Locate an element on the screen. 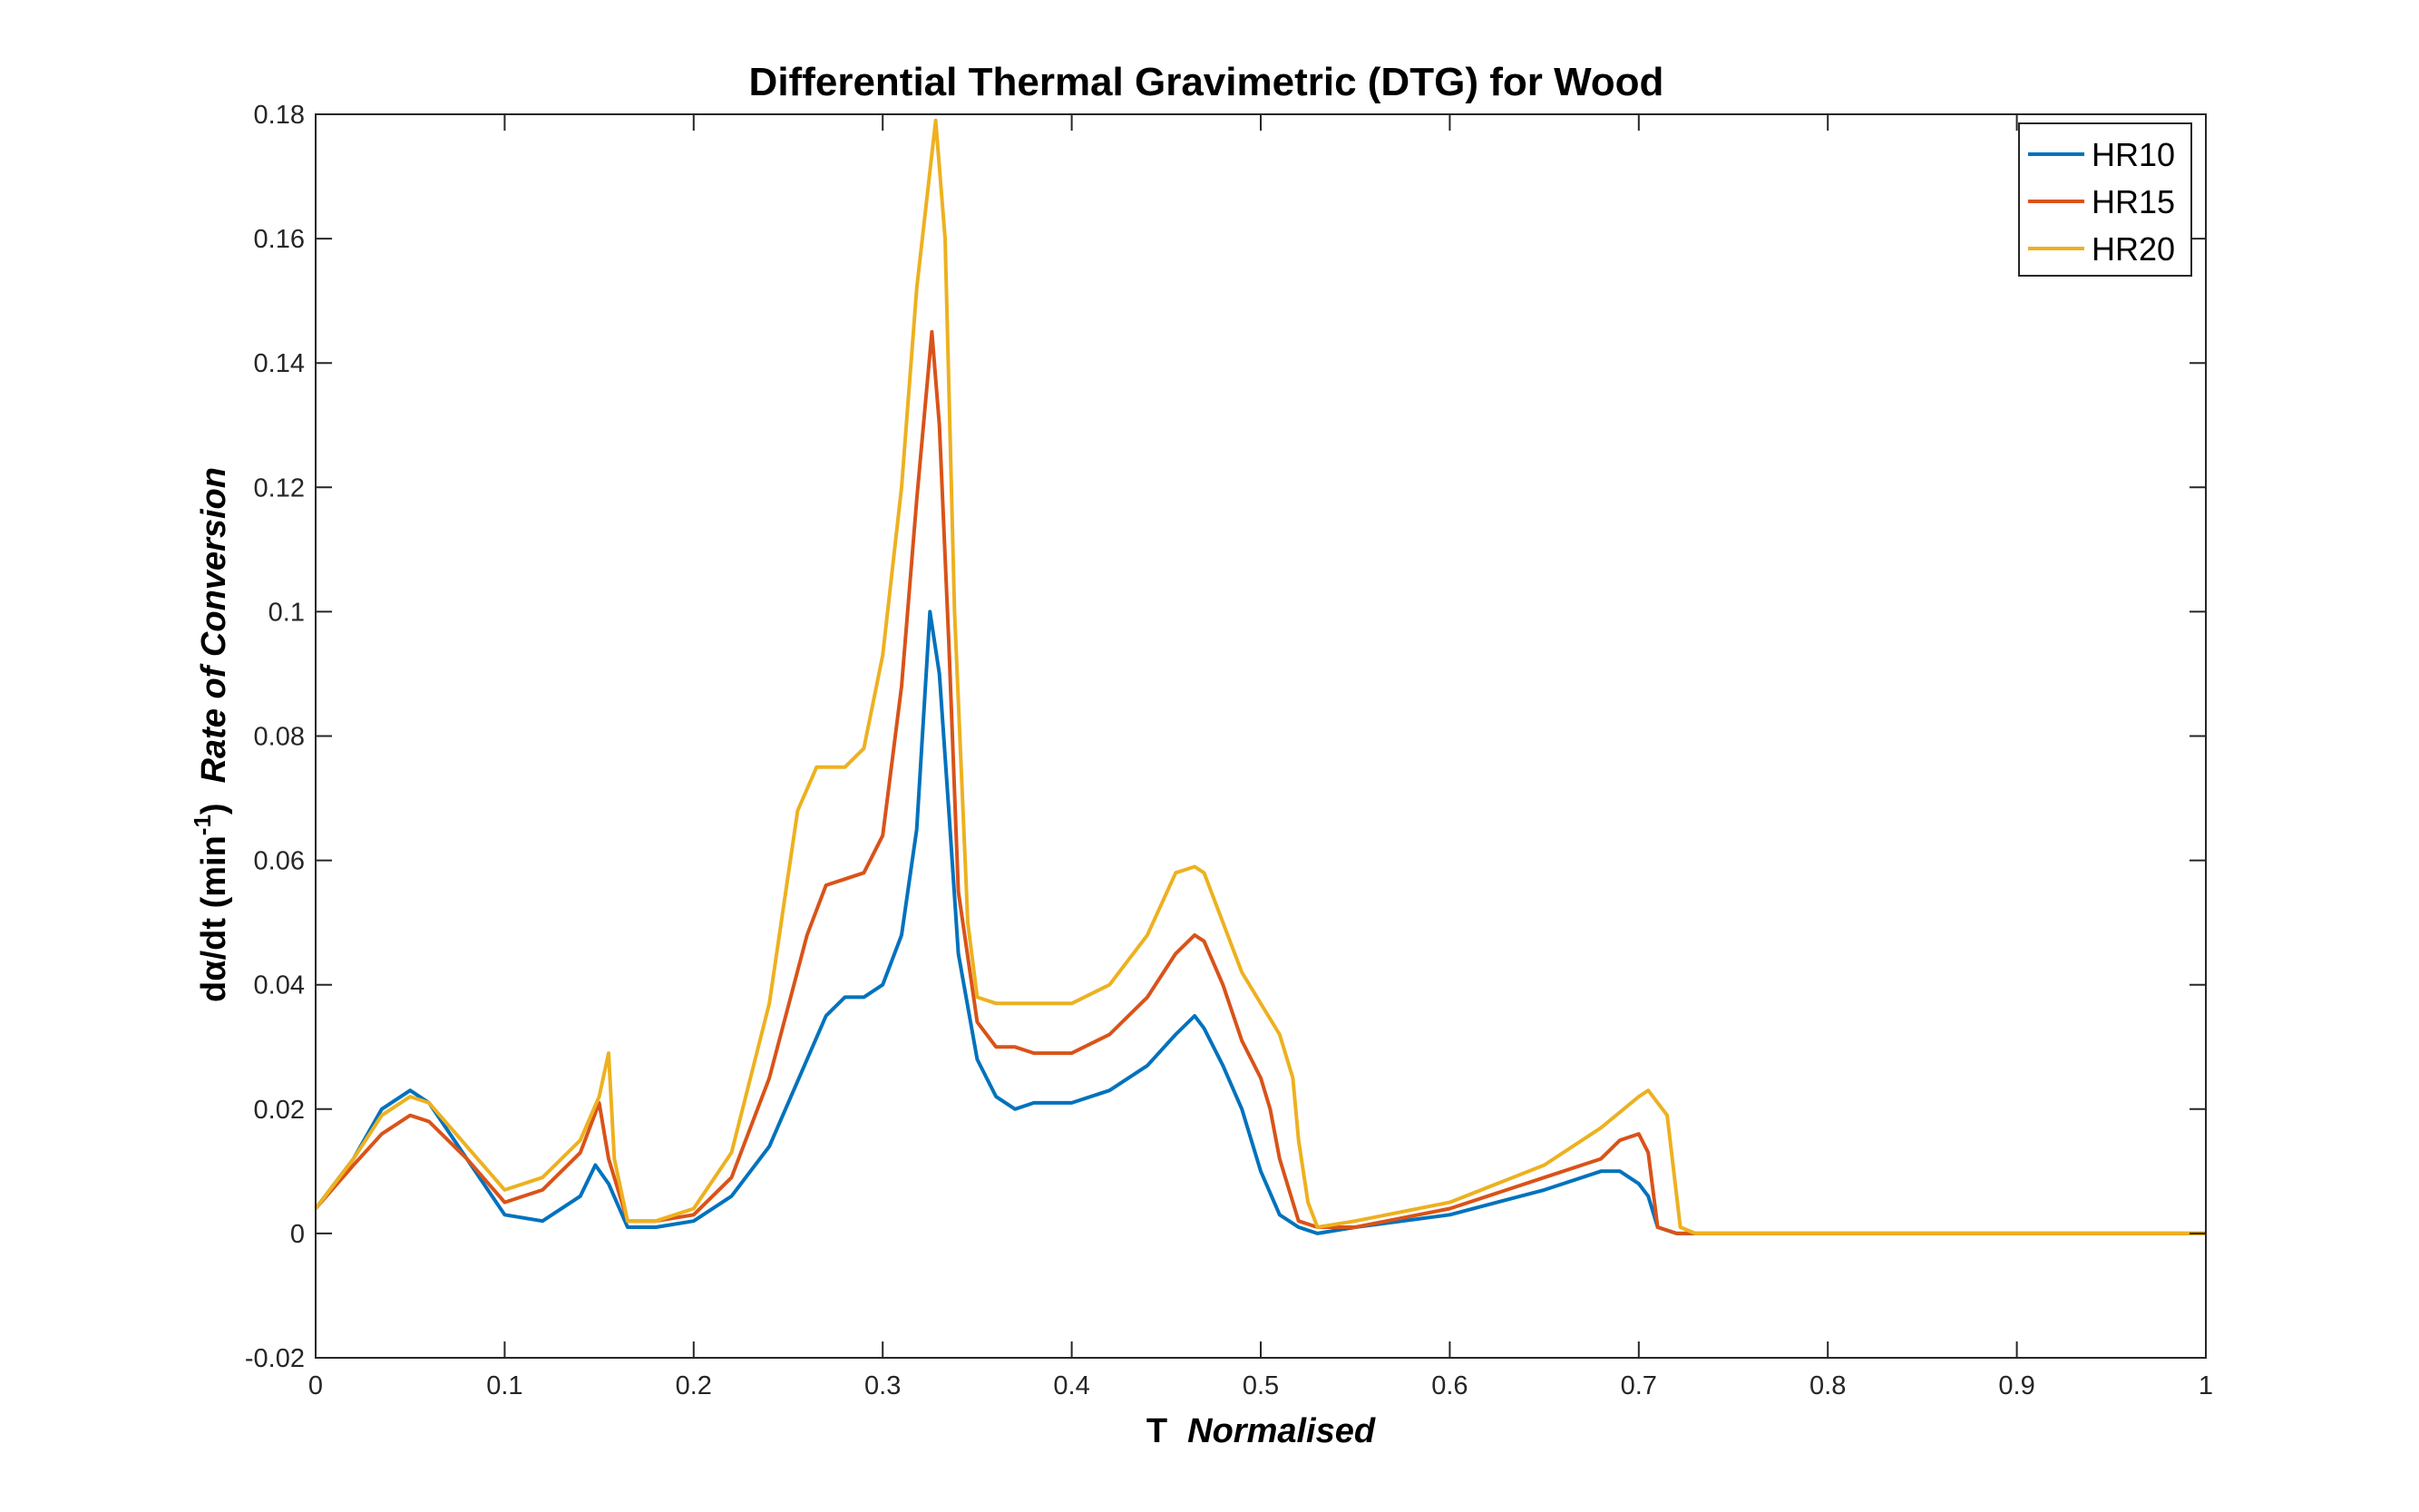 The height and width of the screenshot is (1512, 2419). y-tick-label: 0.08 is located at coordinates (280, 737).